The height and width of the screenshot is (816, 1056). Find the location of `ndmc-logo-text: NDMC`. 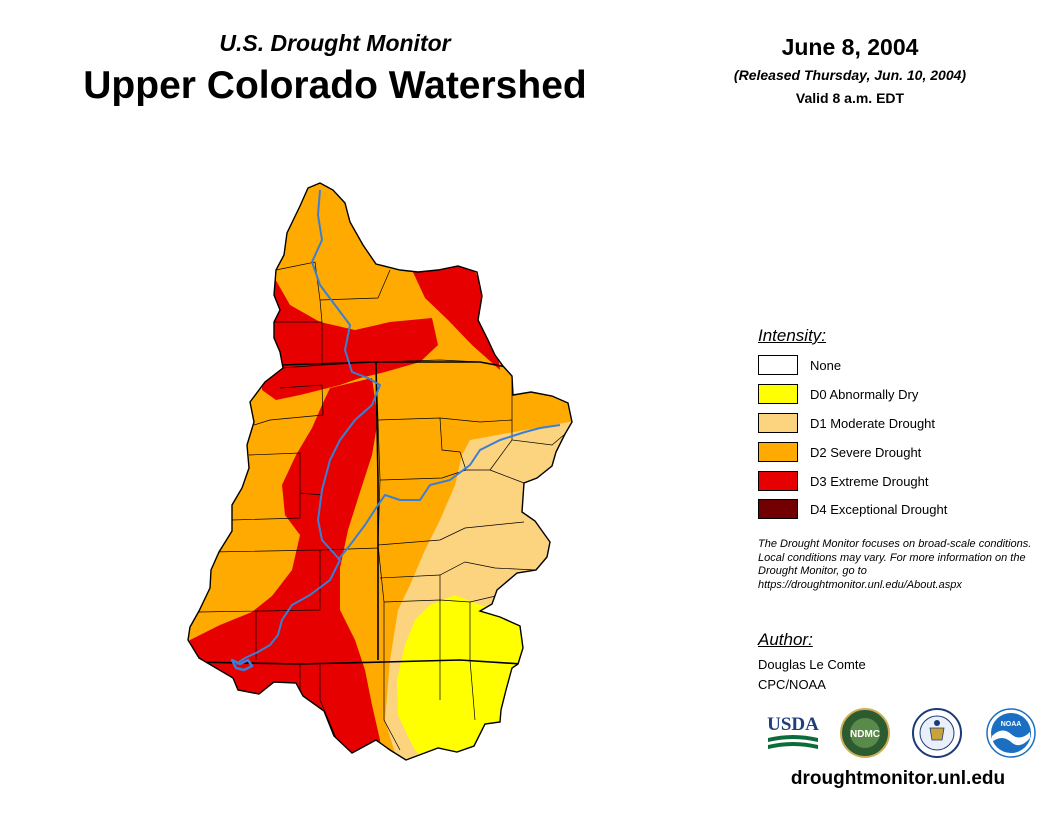

ndmc-logo-text: NDMC is located at coordinates (865, 734).